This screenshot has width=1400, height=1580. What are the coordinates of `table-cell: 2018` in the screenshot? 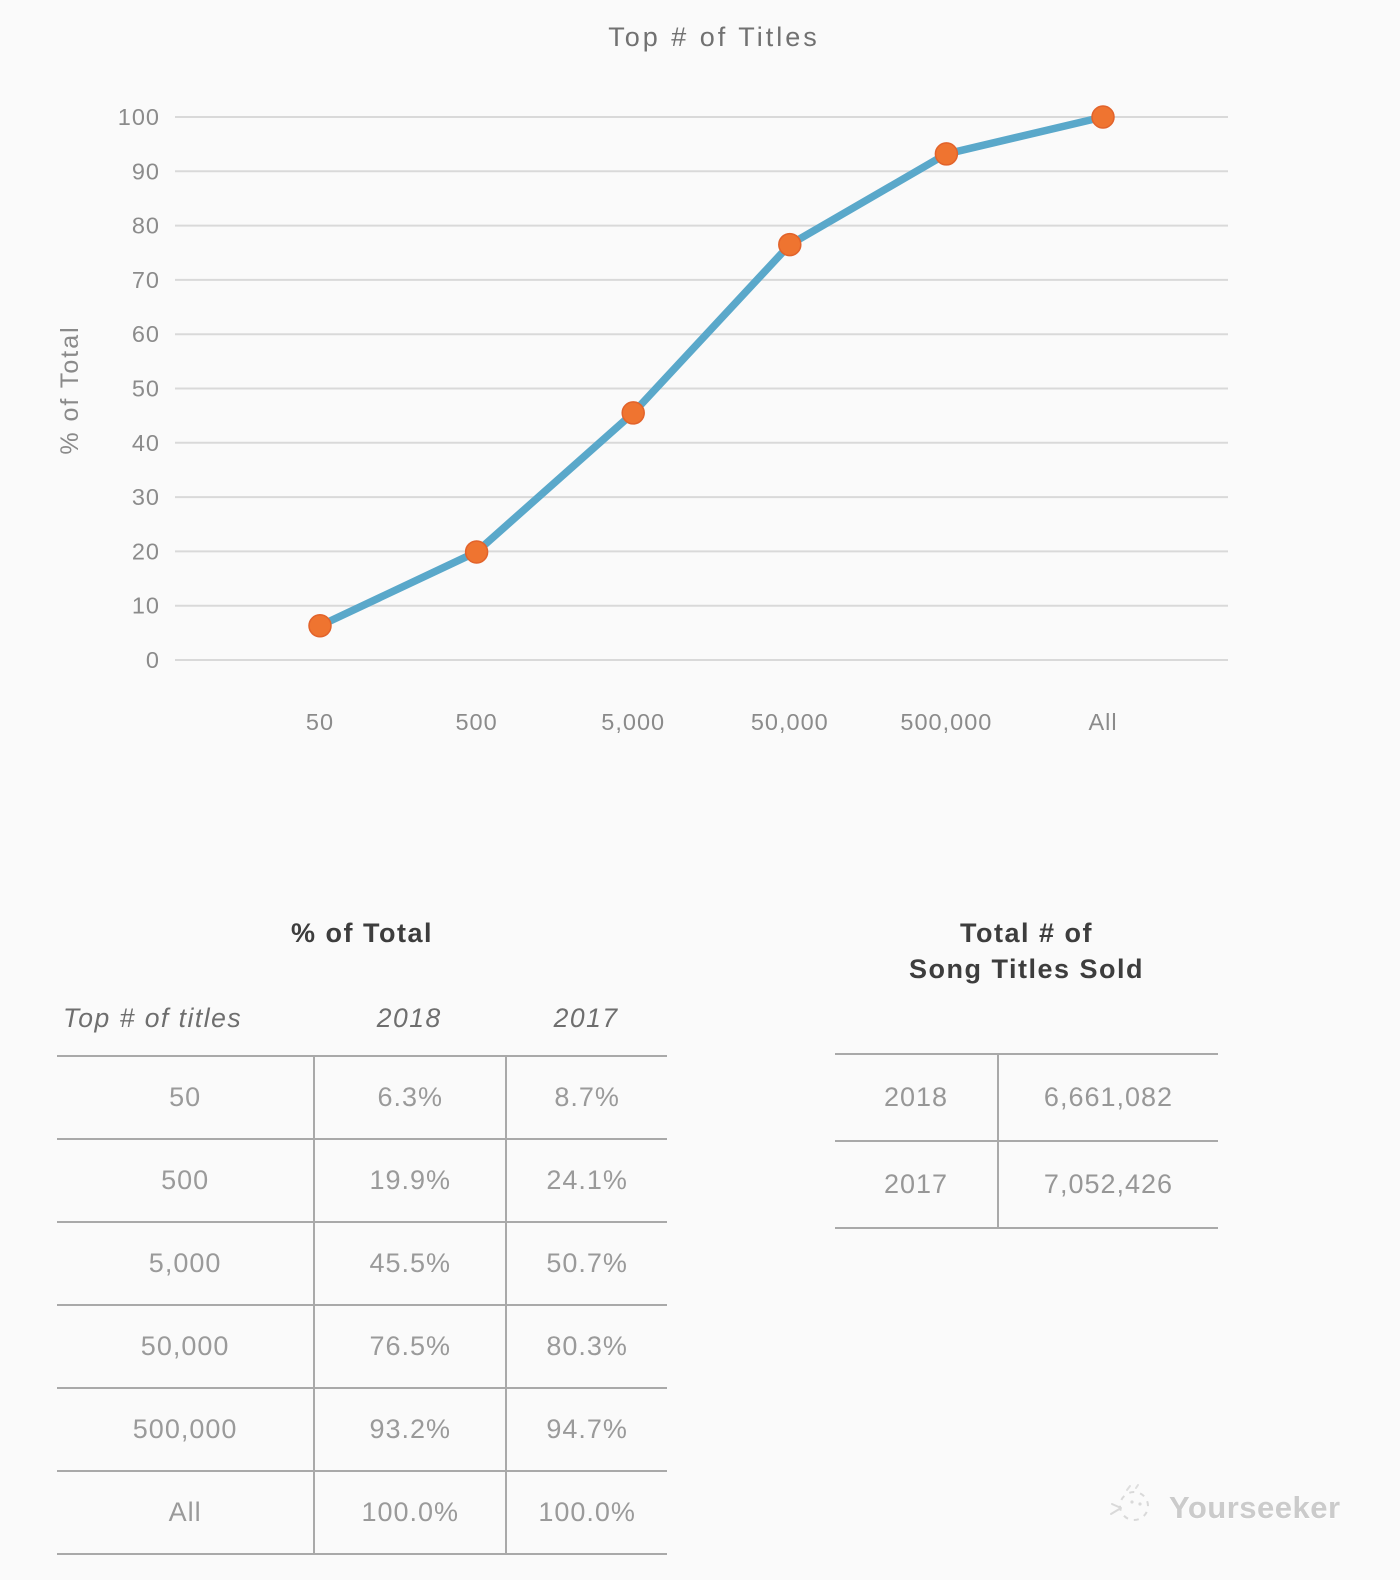 It's located at (916, 1097).